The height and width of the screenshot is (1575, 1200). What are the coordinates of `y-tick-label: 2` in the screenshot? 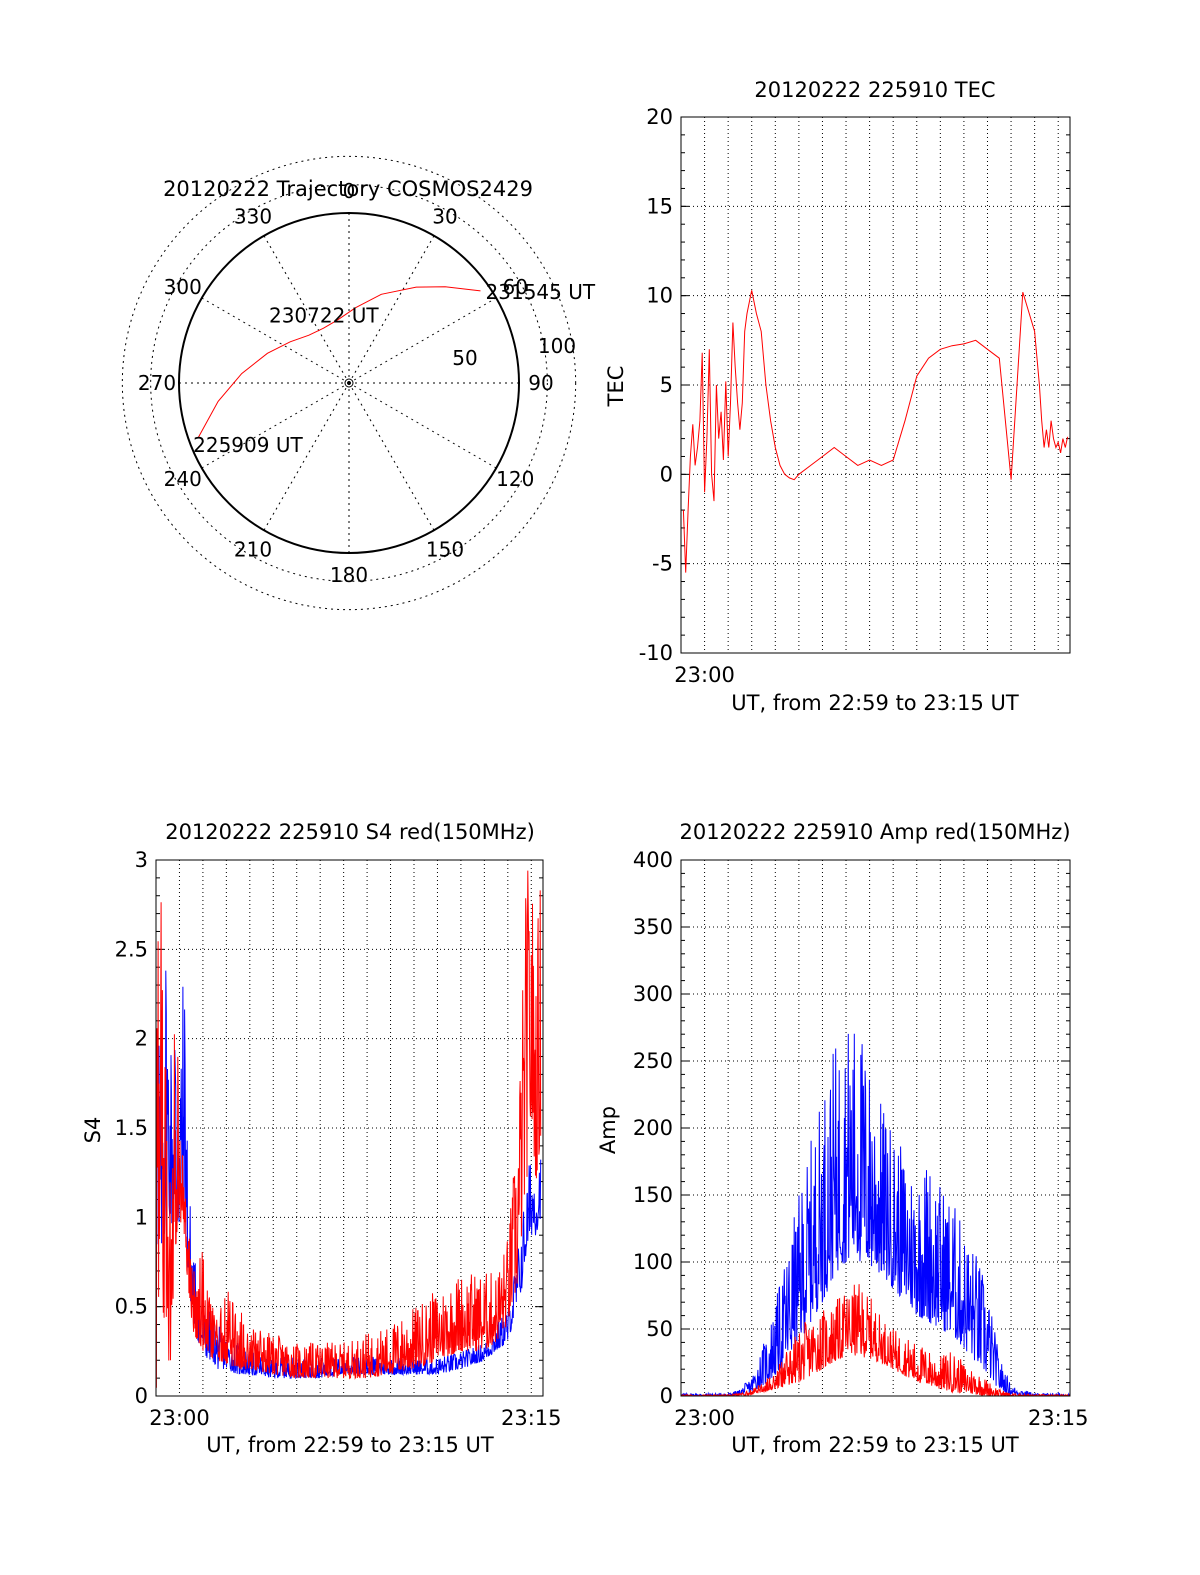 It's located at (141, 1039).